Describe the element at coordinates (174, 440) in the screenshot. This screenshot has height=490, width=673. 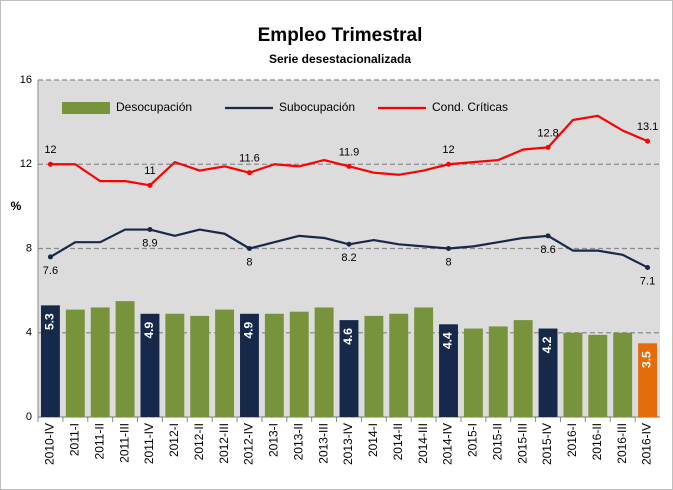
I see `x-tick-label: 2012-I` at that location.